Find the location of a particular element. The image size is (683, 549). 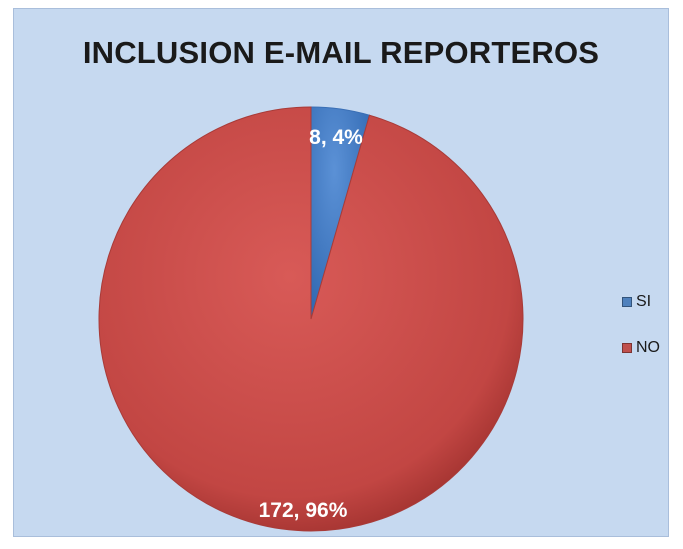

legend-item-no: NO is located at coordinates (641, 348).